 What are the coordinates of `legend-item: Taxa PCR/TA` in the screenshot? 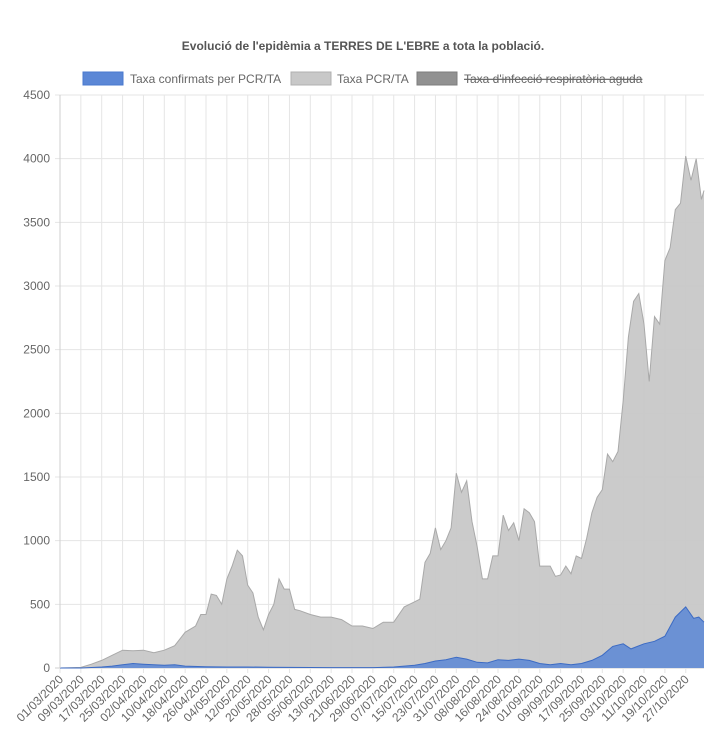 It's located at (349, 78).